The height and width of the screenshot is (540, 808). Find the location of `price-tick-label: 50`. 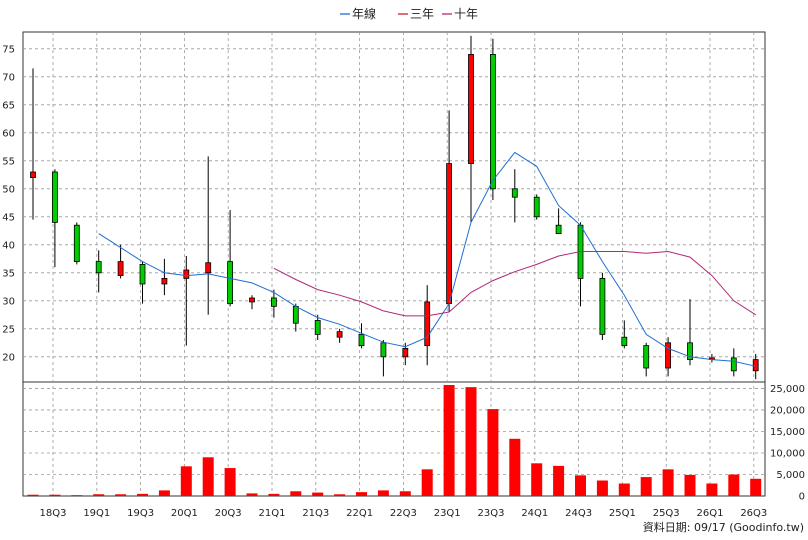

price-tick-label: 50 is located at coordinates (8, 189).